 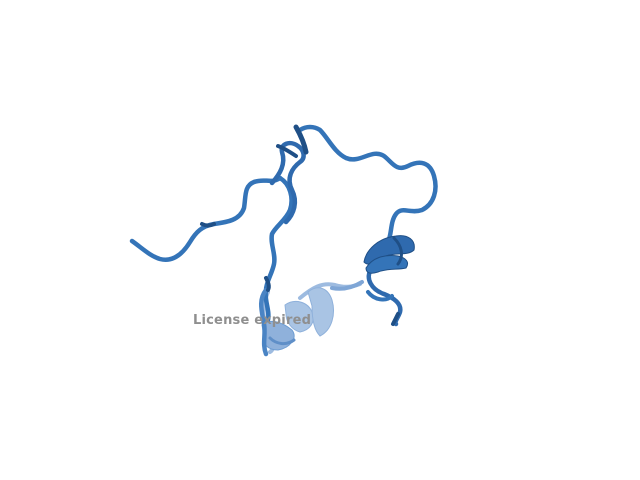 I want to click on coil-n-terminal, so click(x=206, y=219).